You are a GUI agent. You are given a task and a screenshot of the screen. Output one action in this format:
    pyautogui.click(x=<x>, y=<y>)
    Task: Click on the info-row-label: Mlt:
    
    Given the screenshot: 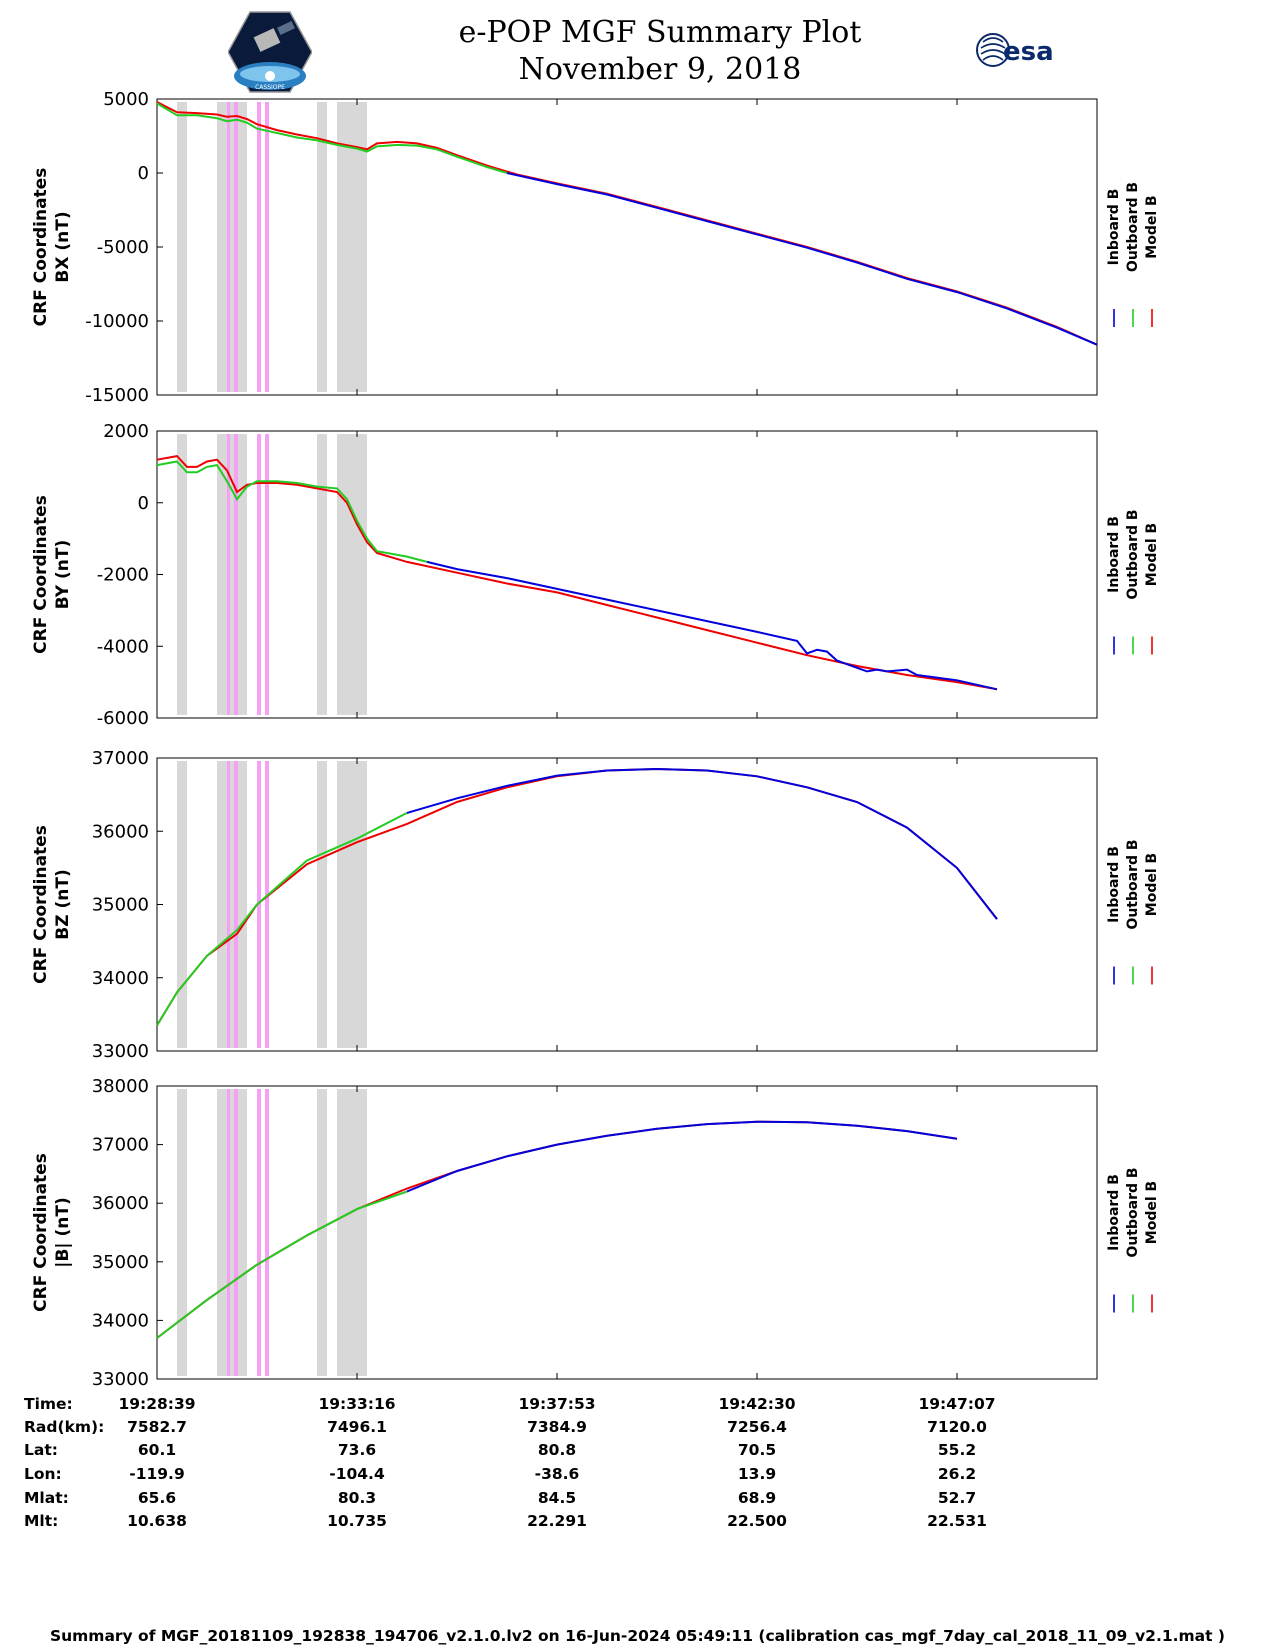 What is the action you would take?
    pyautogui.click(x=41, y=1521)
    